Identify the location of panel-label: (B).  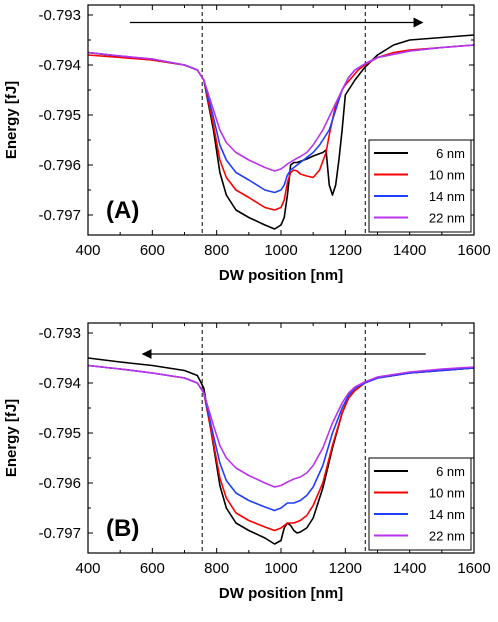
(122, 528).